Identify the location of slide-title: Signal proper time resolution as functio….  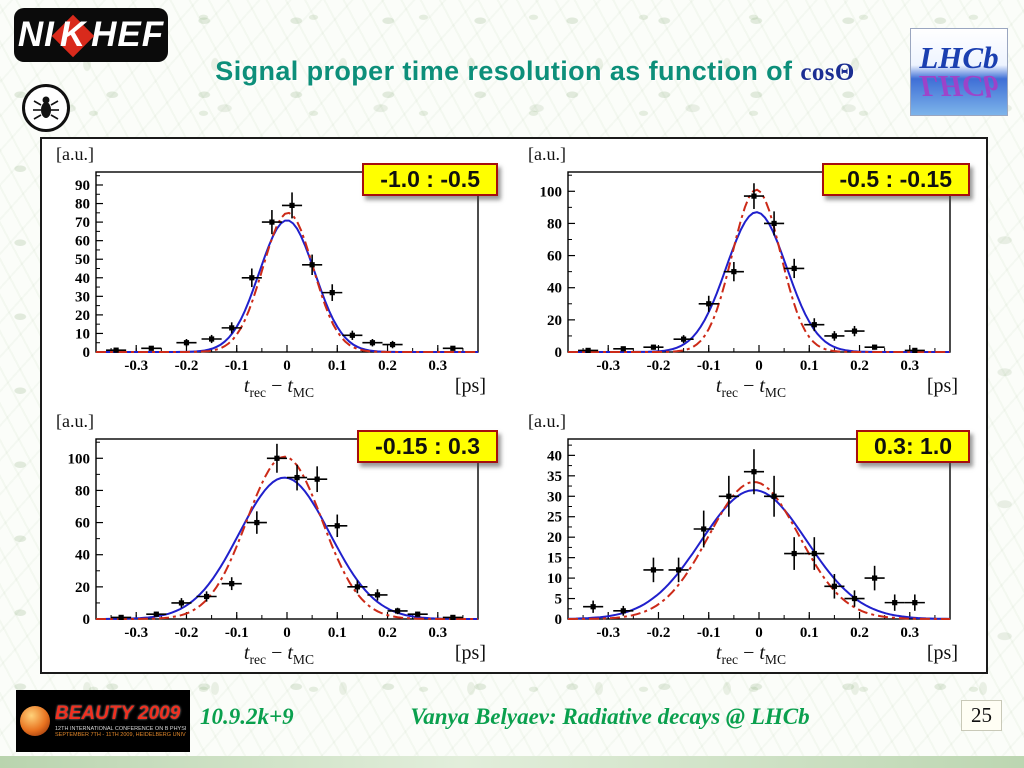
(535, 71).